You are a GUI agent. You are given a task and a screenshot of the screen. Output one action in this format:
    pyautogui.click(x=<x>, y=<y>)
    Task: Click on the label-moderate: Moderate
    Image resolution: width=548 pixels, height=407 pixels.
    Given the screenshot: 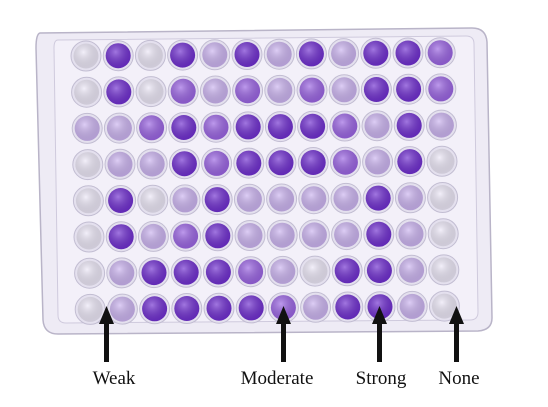 What is the action you would take?
    pyautogui.click(x=277, y=378)
    